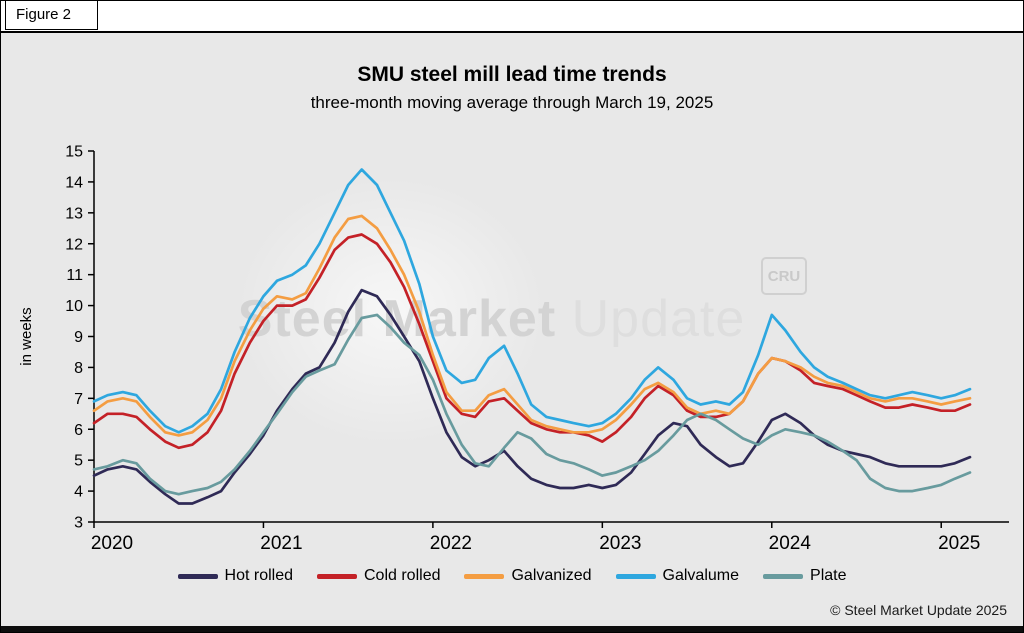 This screenshot has width=1024, height=633. What do you see at coordinates (78, 368) in the screenshot?
I see `y-tick-label: 8` at bounding box center [78, 368].